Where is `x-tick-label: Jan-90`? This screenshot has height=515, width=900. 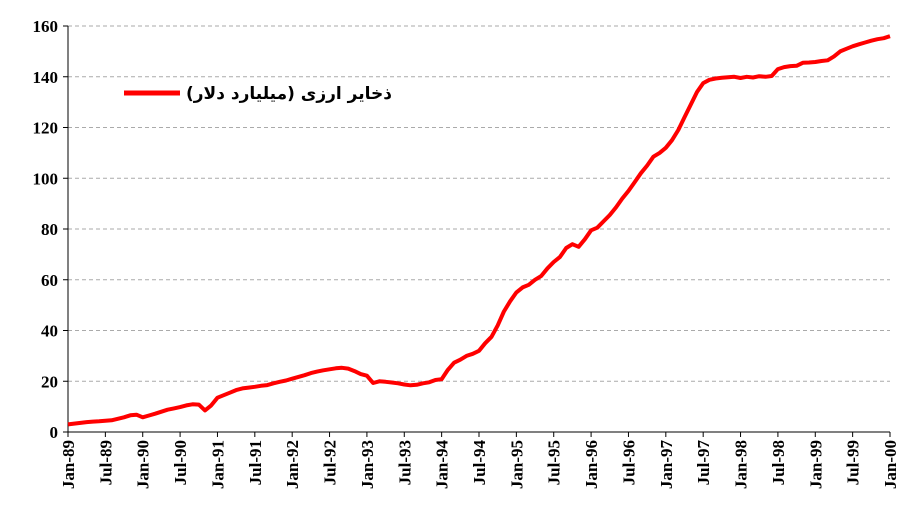
x-tick-label: Jan-90 is located at coordinates (143, 464).